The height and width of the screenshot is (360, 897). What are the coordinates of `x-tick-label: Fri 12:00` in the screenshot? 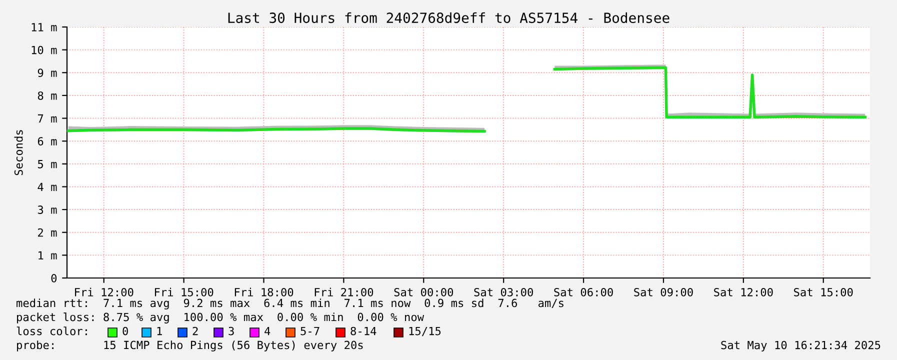 It's located at (104, 292).